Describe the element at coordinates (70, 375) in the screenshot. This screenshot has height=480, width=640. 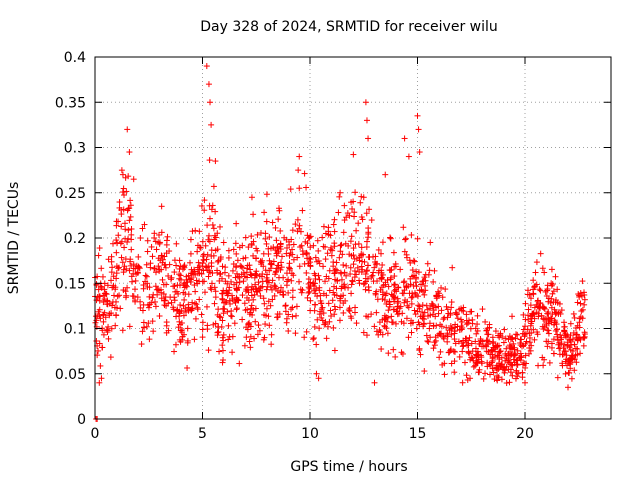
I see `y-tick-label: 0.05` at that location.